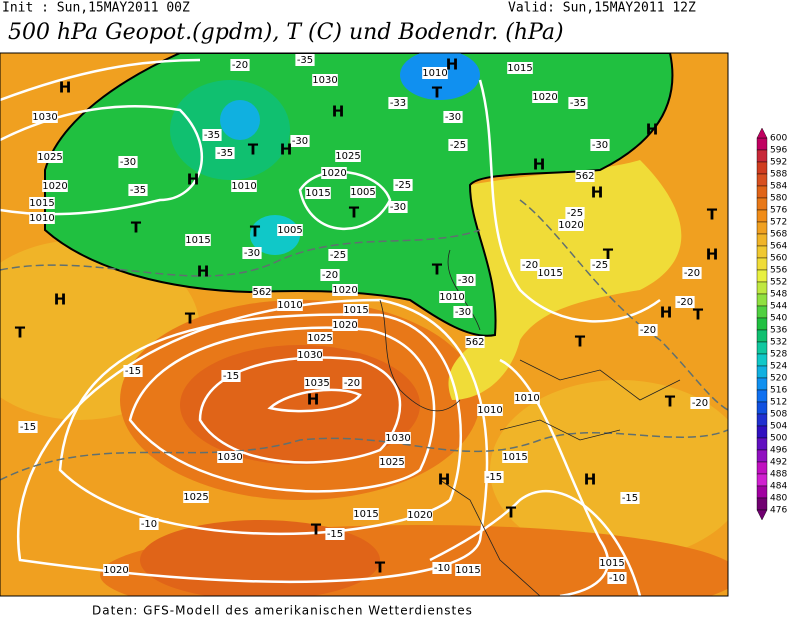 The height and width of the screenshot is (625, 790). I want to click on init-time: Init : Sun,15MAY2011 00Z, so click(96, 8).